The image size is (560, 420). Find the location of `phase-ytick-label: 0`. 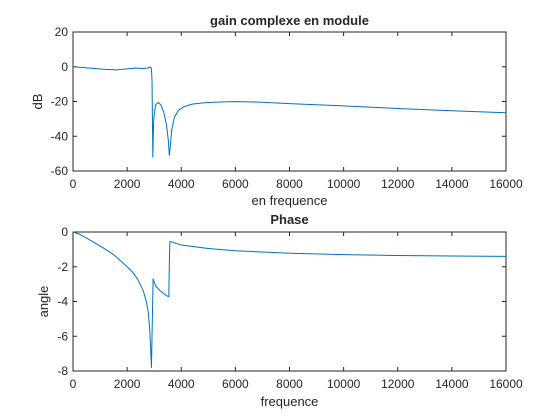

phase-ytick-label: 0 is located at coordinates (64, 232).